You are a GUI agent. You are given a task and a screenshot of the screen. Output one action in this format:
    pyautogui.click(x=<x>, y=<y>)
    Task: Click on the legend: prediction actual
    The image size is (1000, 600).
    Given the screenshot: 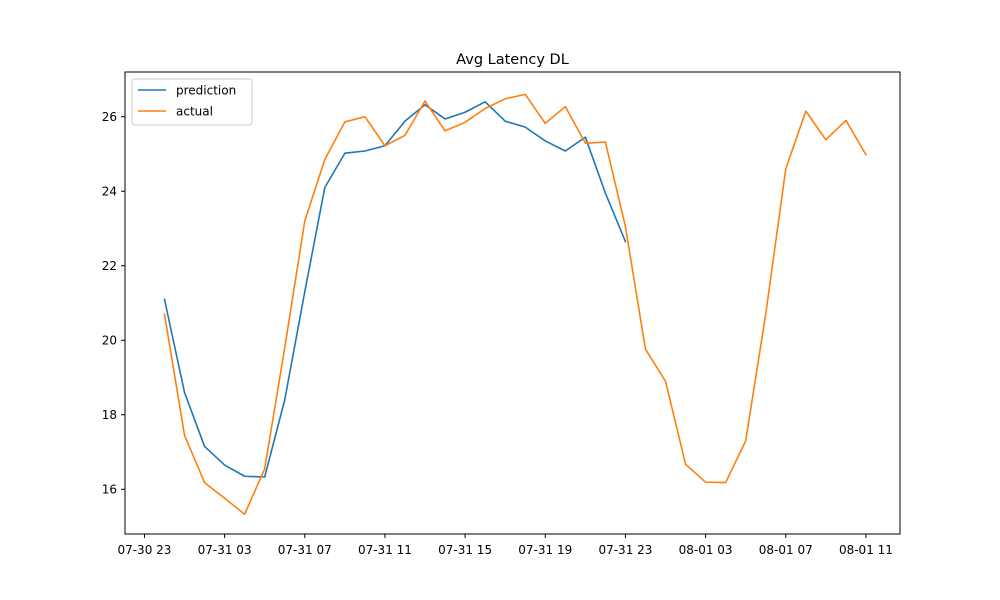 What is the action you would take?
    pyautogui.click(x=192, y=102)
    